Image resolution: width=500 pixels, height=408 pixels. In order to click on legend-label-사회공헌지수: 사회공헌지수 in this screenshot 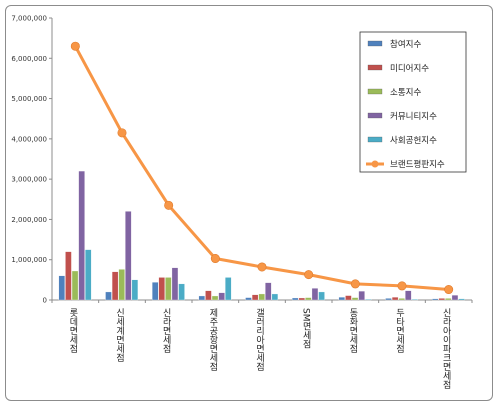, I will do `click(413, 141)`.